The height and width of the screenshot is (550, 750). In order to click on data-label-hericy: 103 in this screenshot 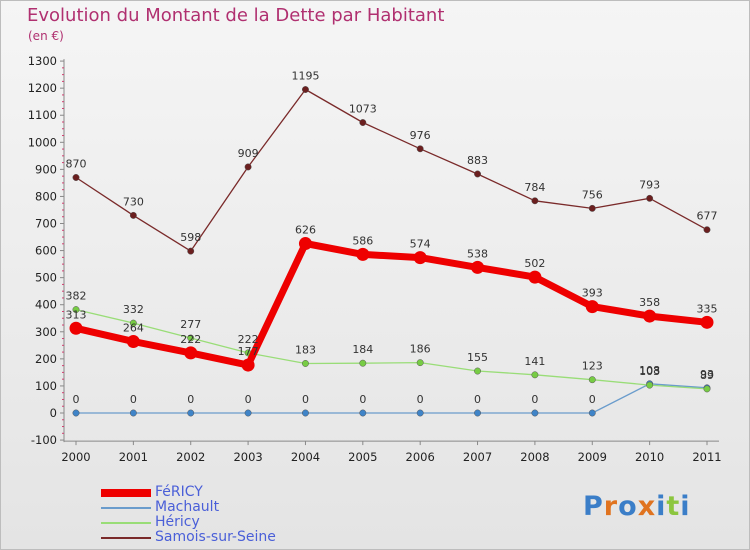, I will do `click(649, 371)`.